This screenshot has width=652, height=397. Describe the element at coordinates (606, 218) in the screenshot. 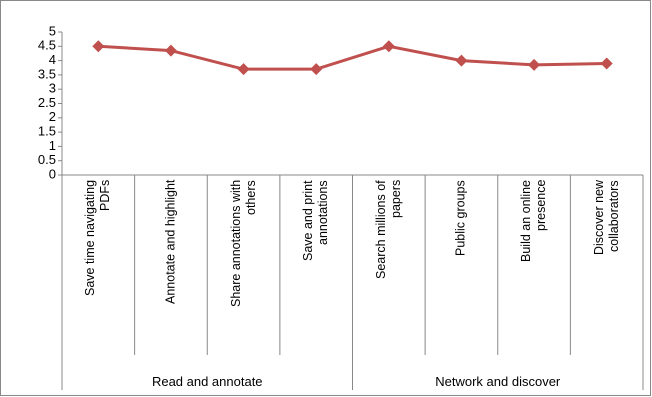

I see `x-tick-label: Discover new collaborators` at that location.